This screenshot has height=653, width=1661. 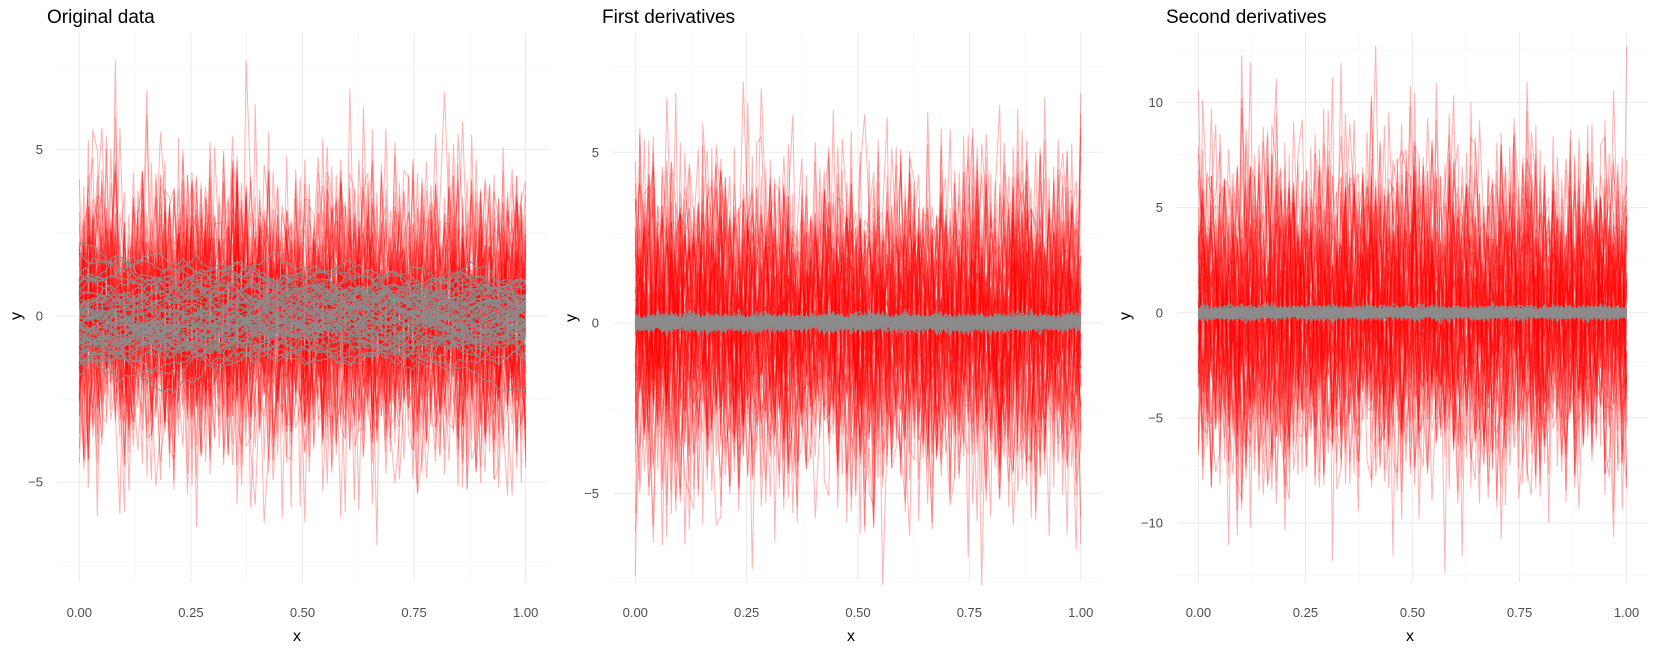 I want to click on panel-title: Second derivatives, so click(x=1246, y=17).